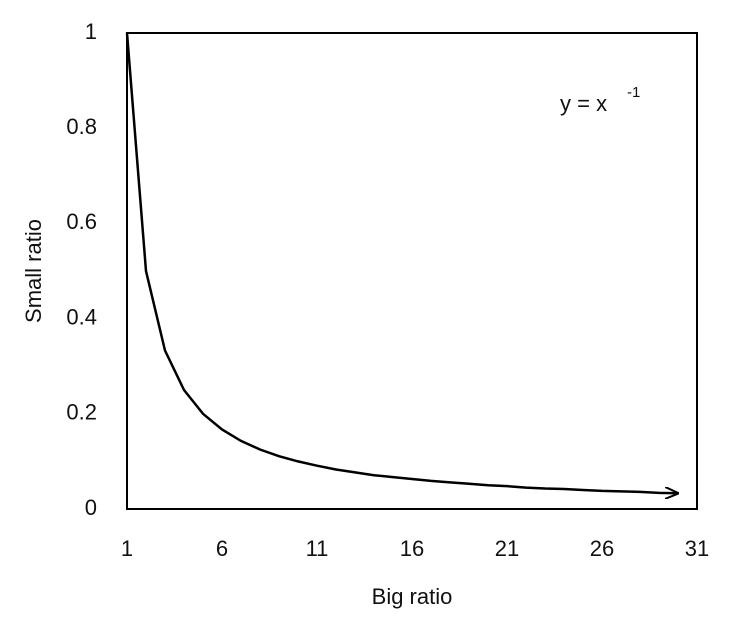 This screenshot has width=750, height=636. What do you see at coordinates (81, 412) in the screenshot?
I see `y-tick-label: 0.2` at bounding box center [81, 412].